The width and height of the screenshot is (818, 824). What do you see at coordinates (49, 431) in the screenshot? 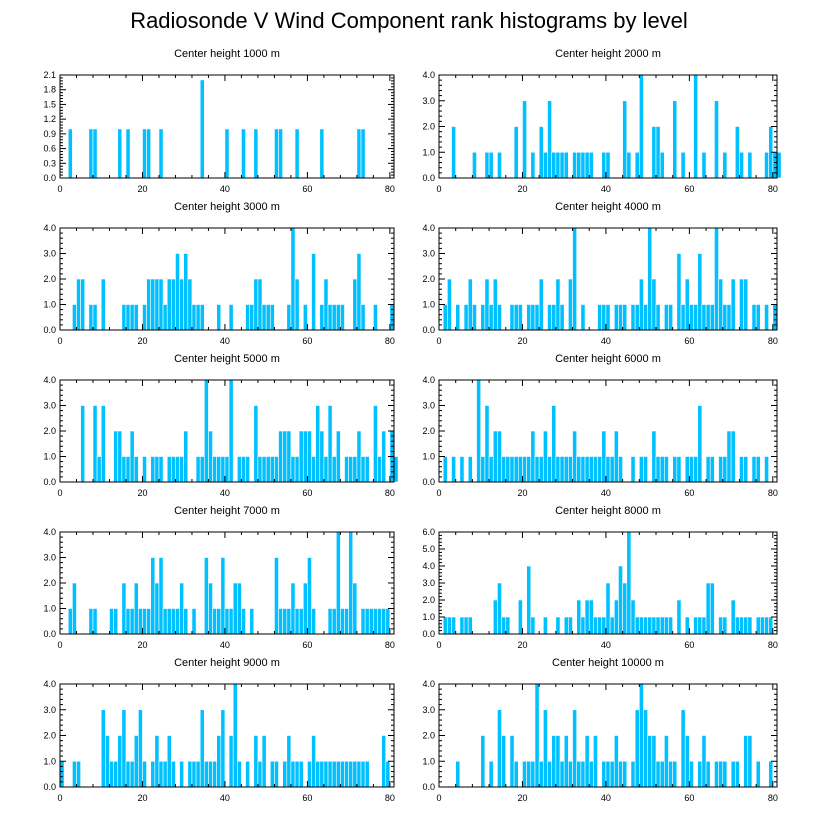
I see `y-tick-label: 2.0` at bounding box center [49, 431].